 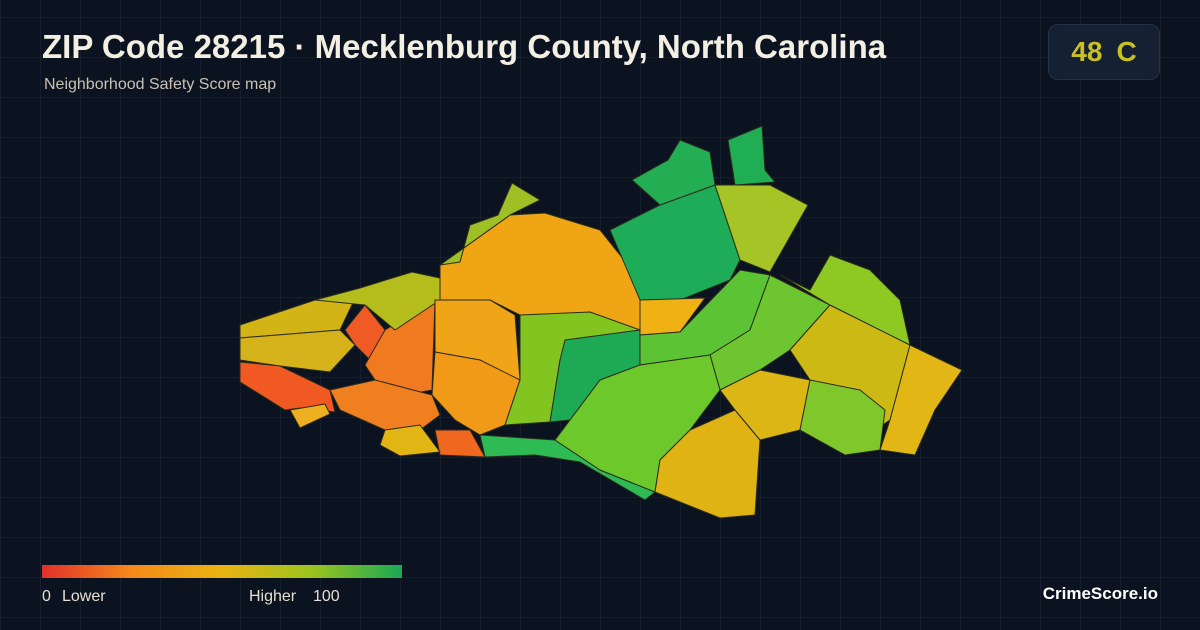 What do you see at coordinates (326, 596) in the screenshot?
I see `legend-max: 100` at bounding box center [326, 596].